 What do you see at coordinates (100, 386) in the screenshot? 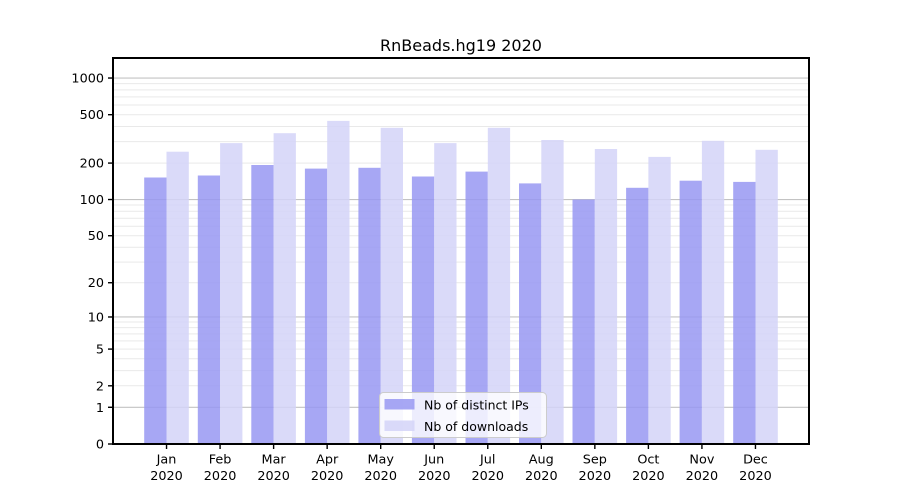
I see `y-tick-label-2: 2` at bounding box center [100, 386].